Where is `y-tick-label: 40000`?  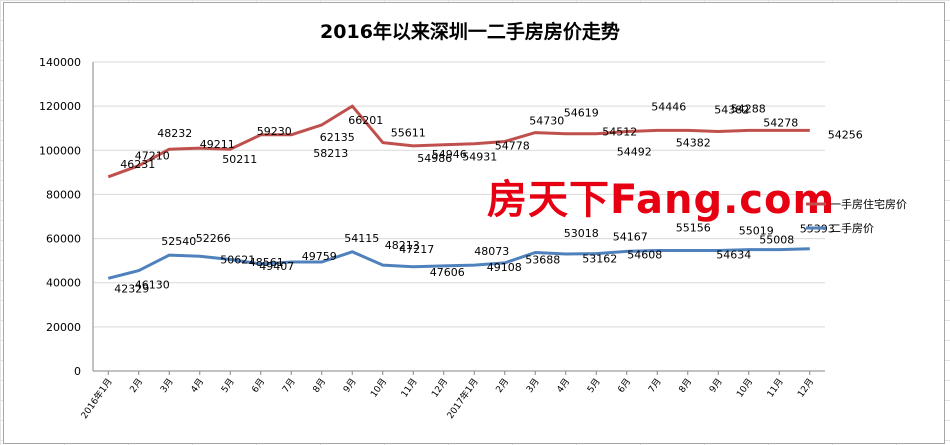 y-tick-label: 40000 is located at coordinates (63, 283).